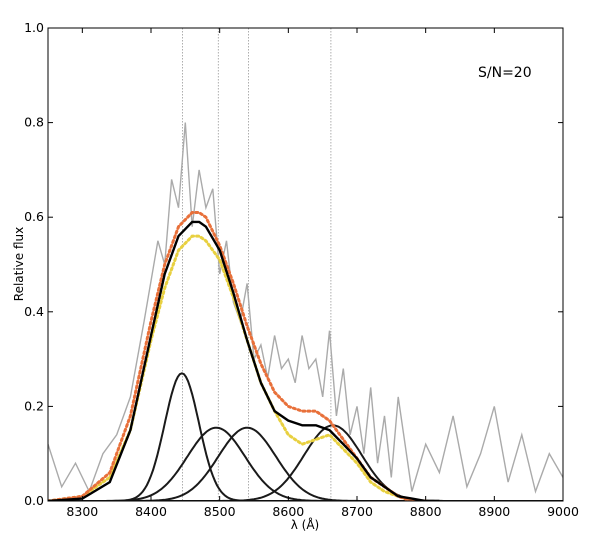 The image size is (592, 545). What do you see at coordinates (505, 73) in the screenshot?
I see `sn-annotation: S/N=20` at bounding box center [505, 73].